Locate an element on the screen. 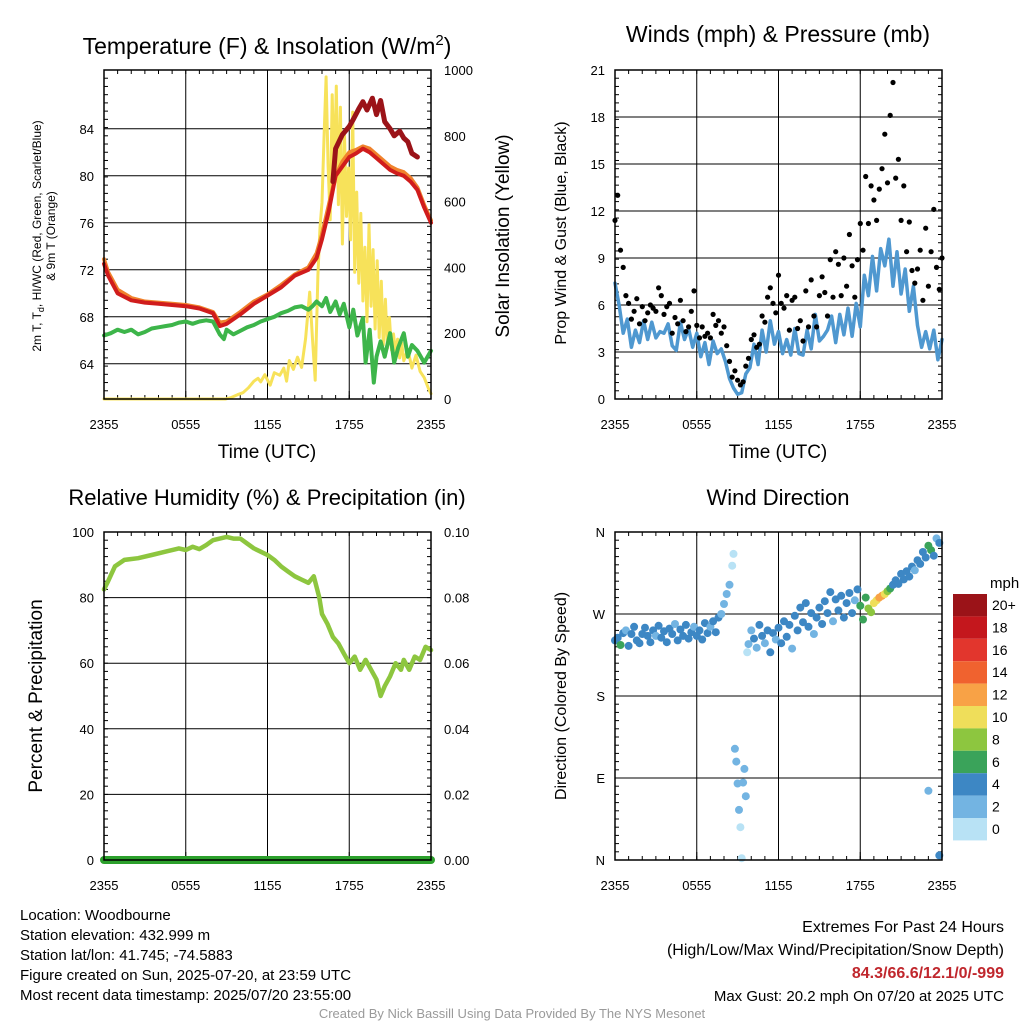 This screenshot has width=1024, height=1024. legend-label: 8 is located at coordinates (996, 739).